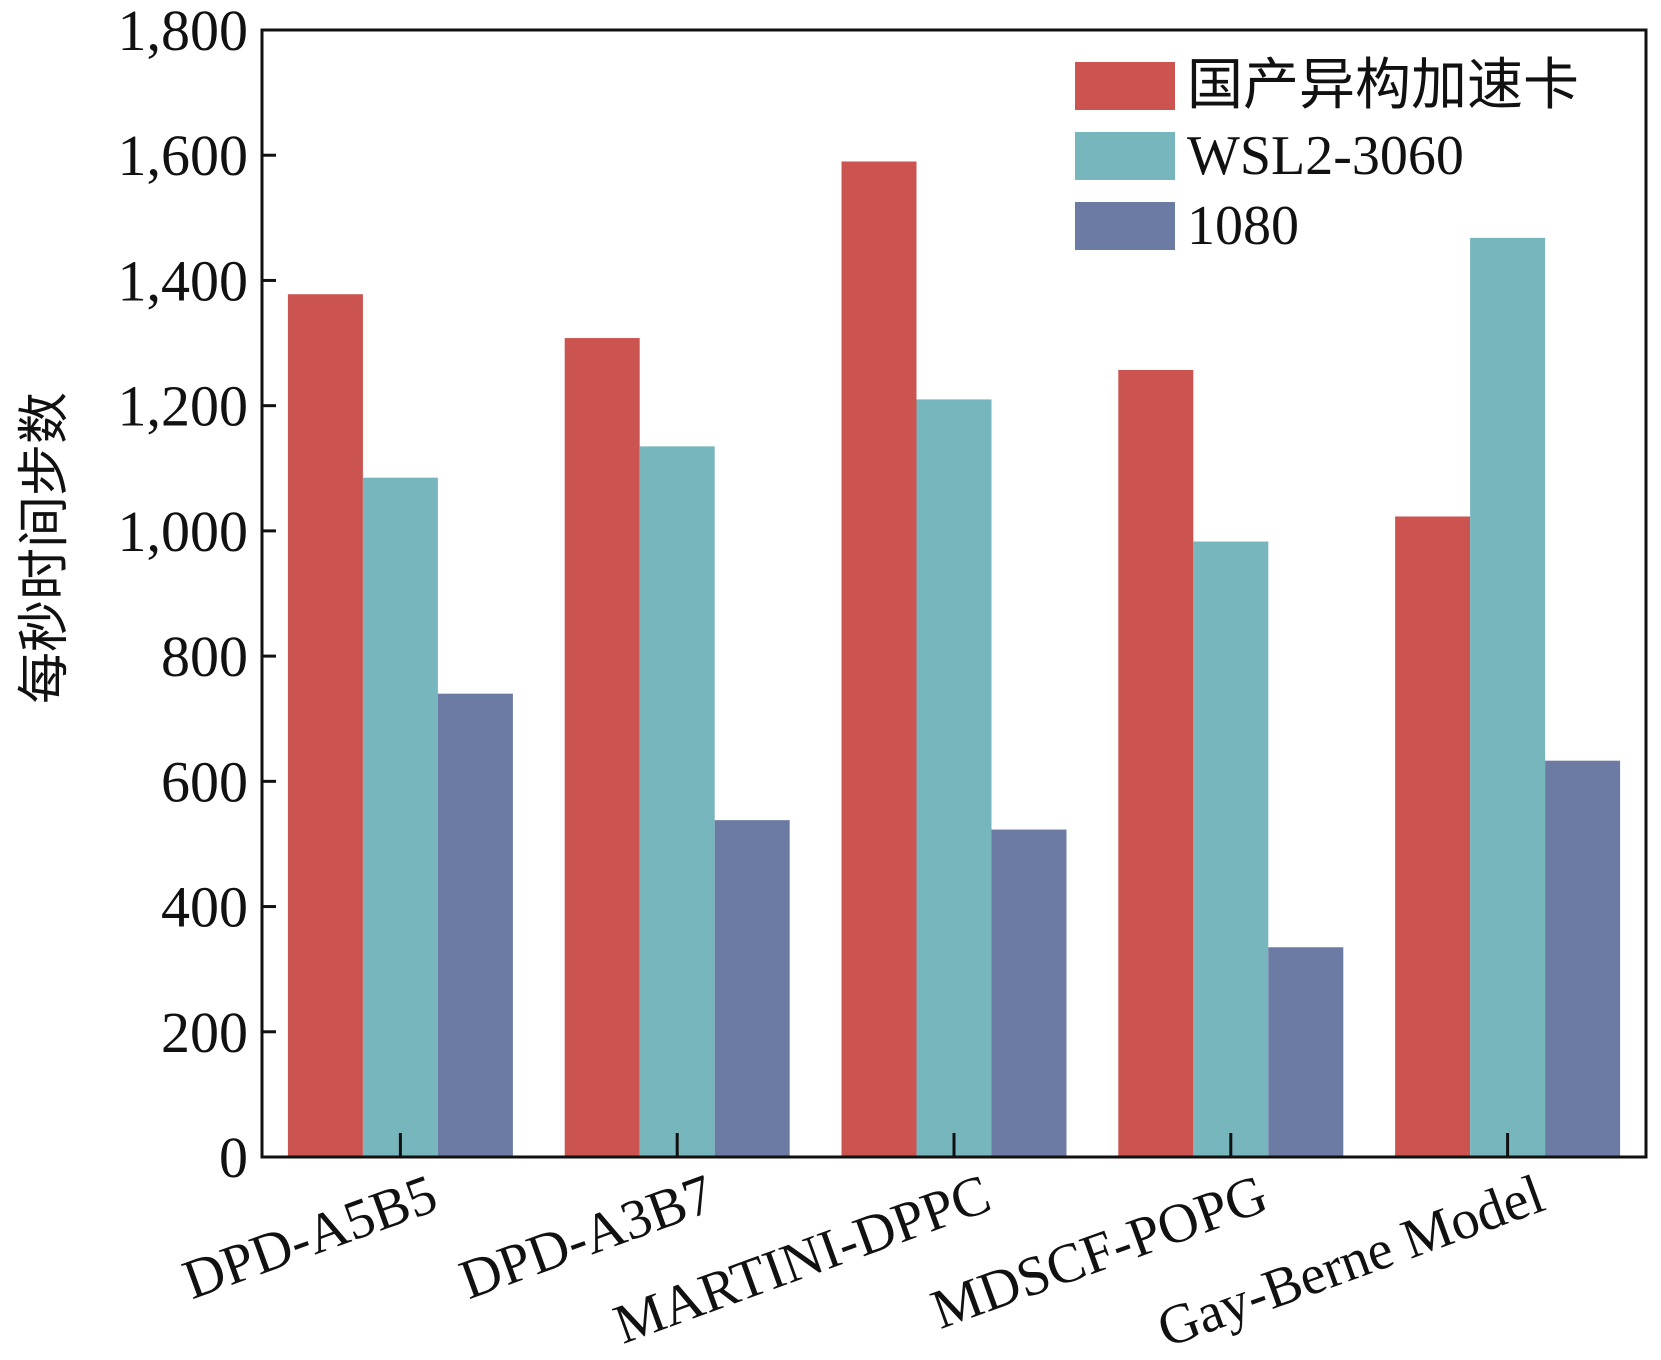 This screenshot has width=1661, height=1360. I want to click on bar-1-martini-dppc, so click(879, 659).